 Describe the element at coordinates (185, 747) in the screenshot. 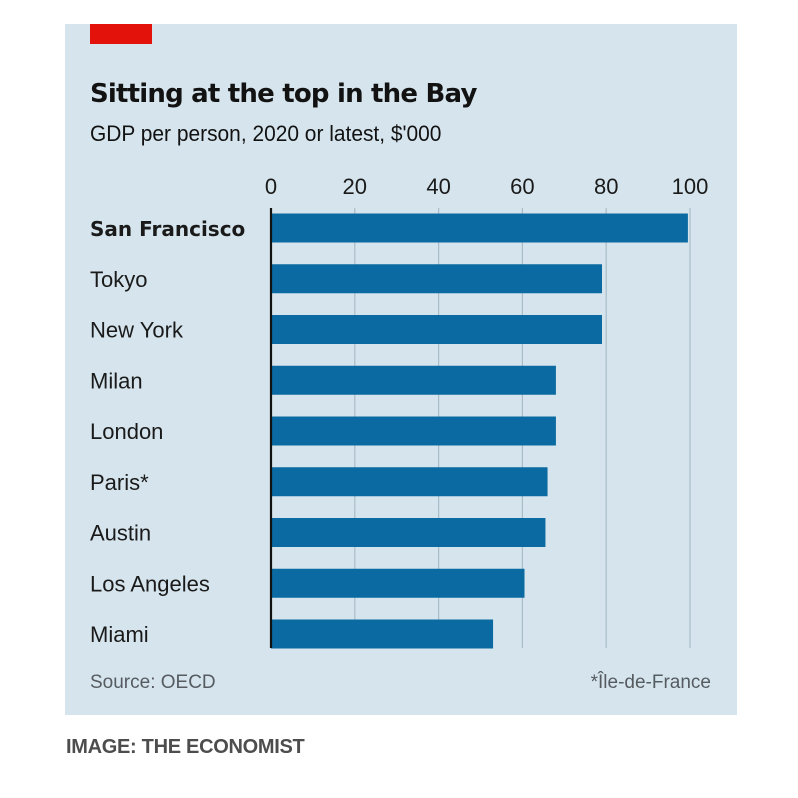

I see `image-credit: IMAGE: THE ECONOMIST` at that location.